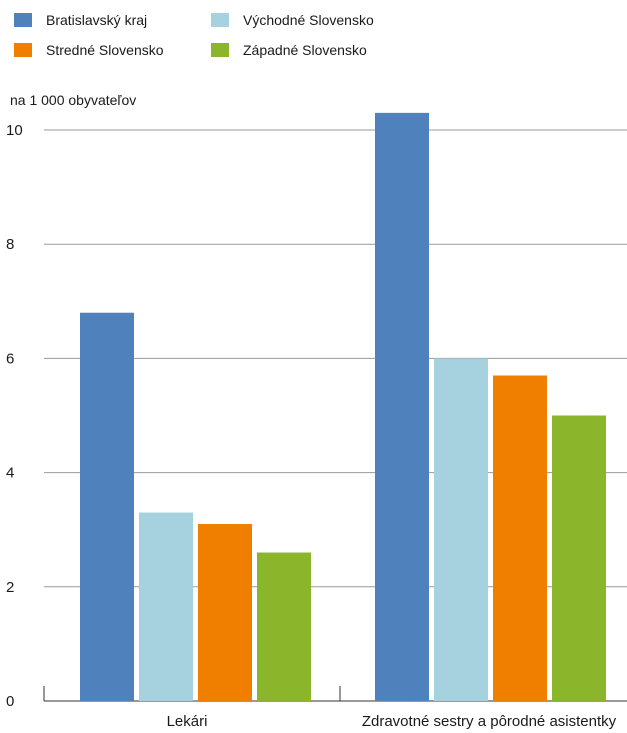  I want to click on y-tick-label: 2, so click(10, 587).